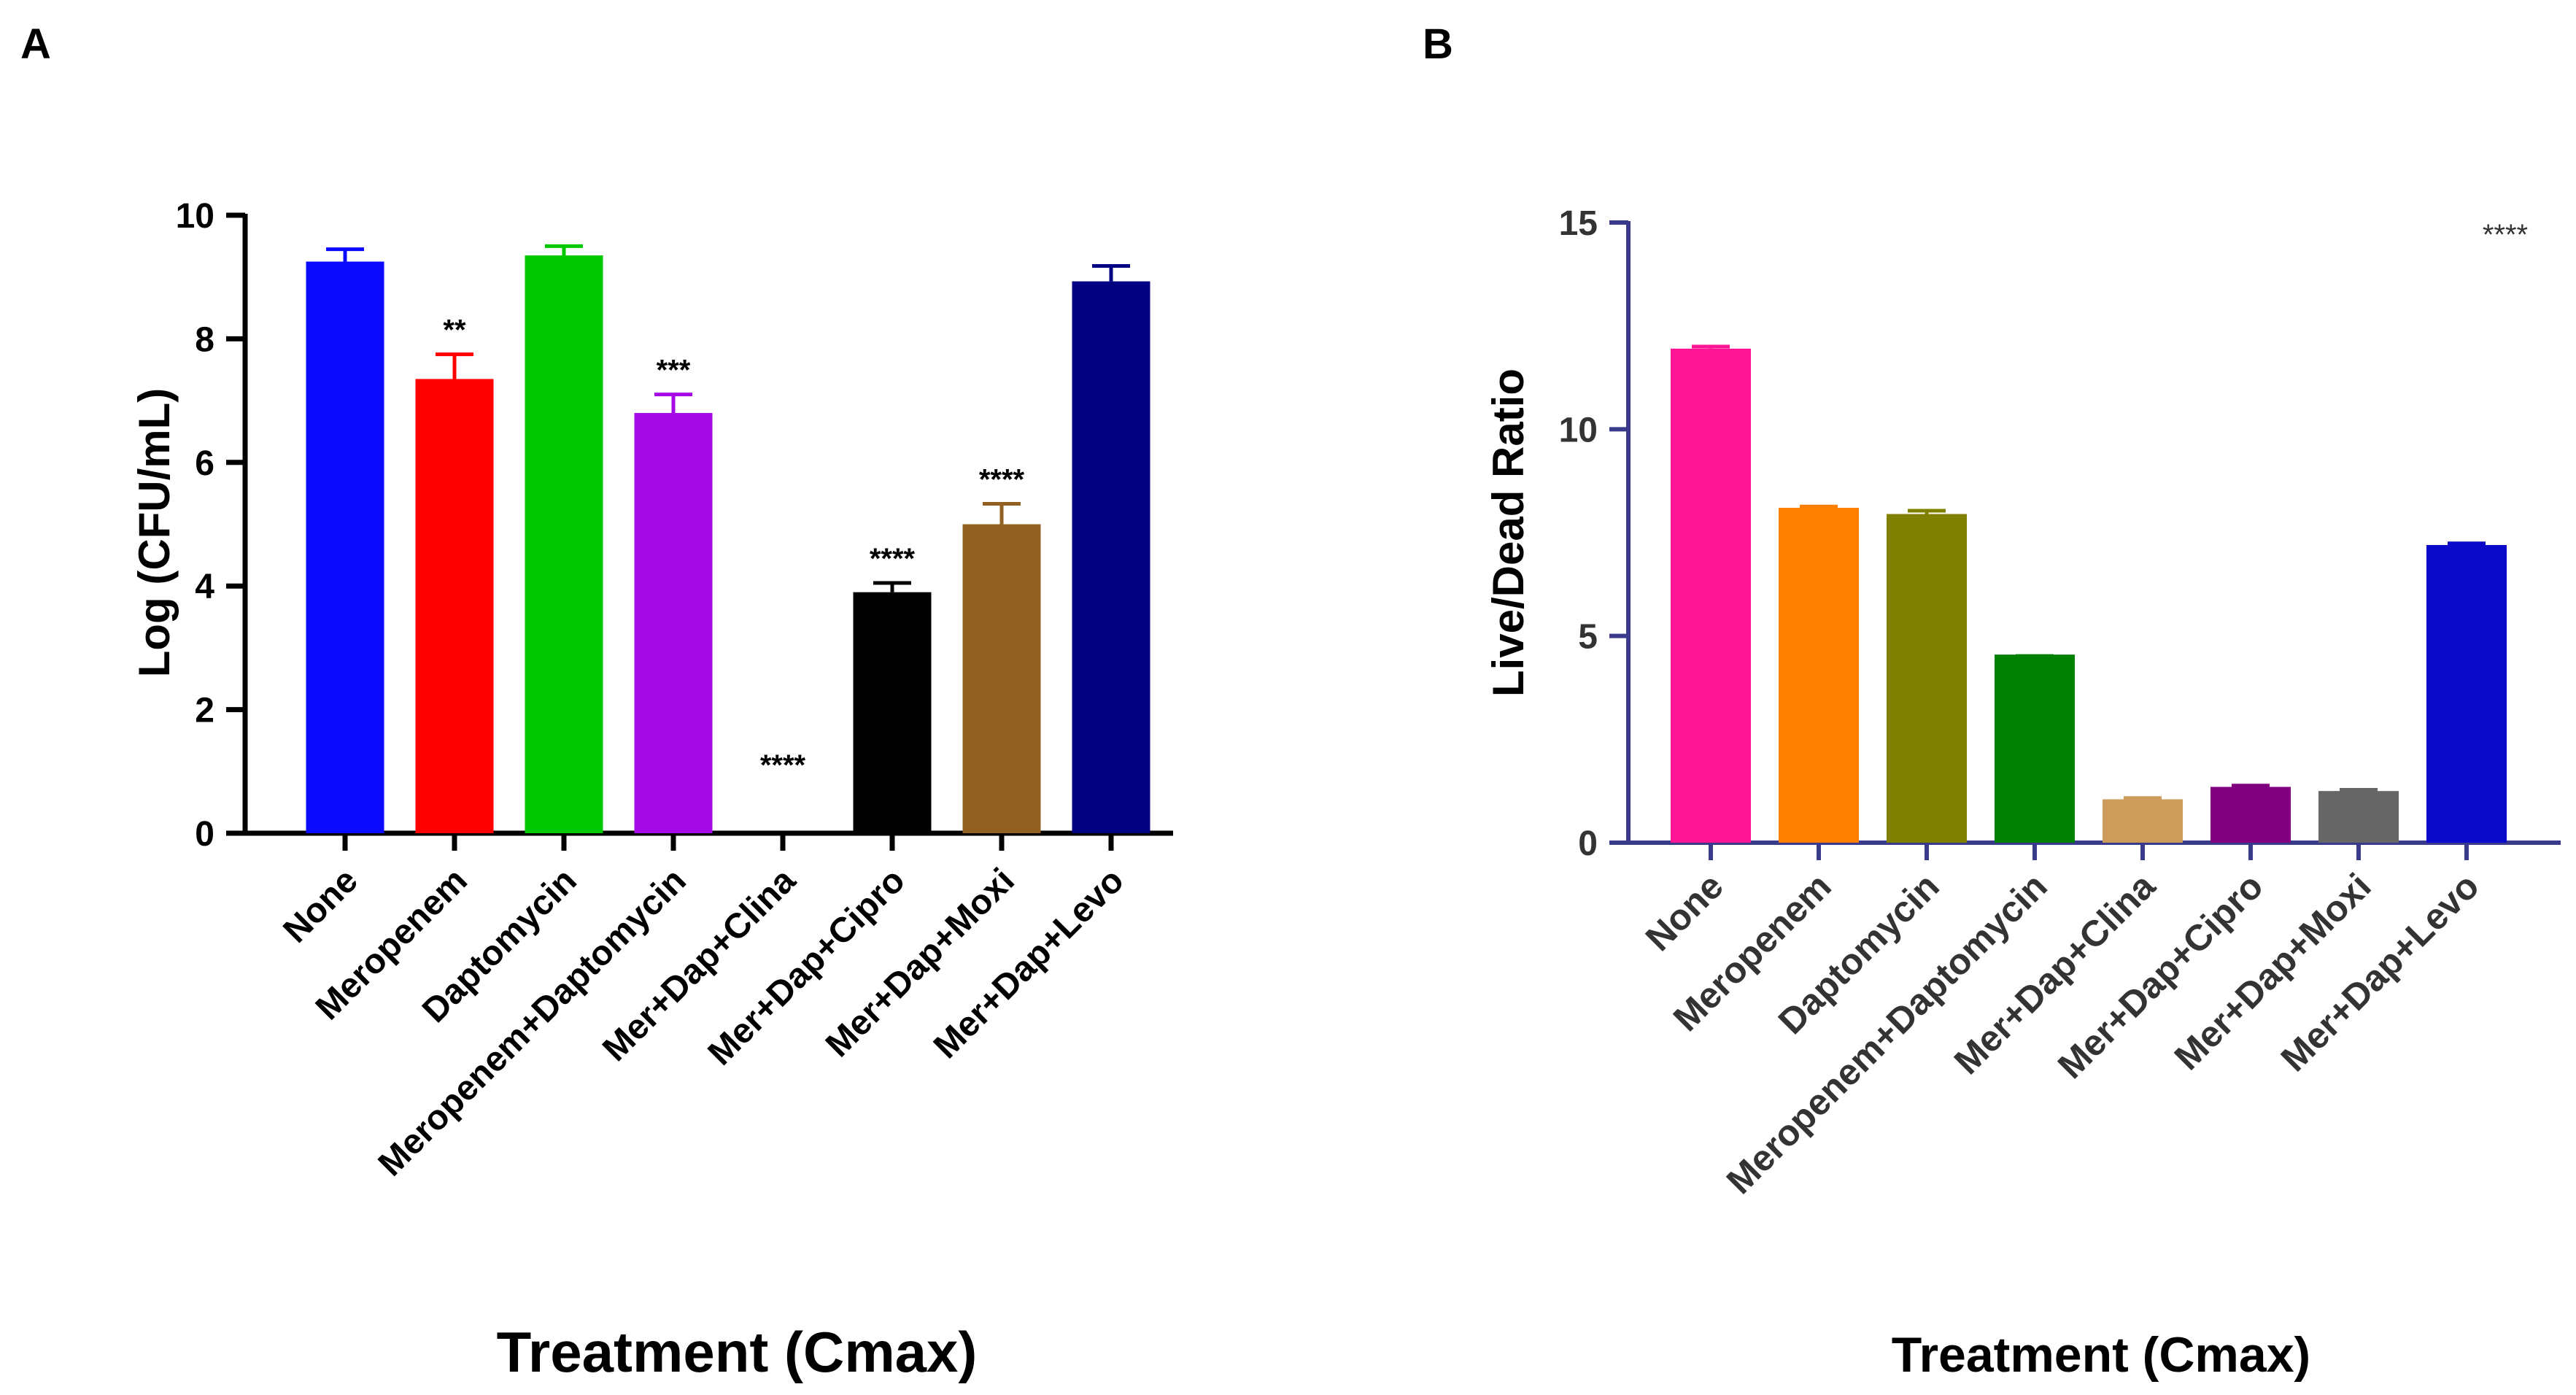 The height and width of the screenshot is (1395, 2576). Describe the element at coordinates (35, 44) in the screenshot. I see `panel-a-label: A` at that location.